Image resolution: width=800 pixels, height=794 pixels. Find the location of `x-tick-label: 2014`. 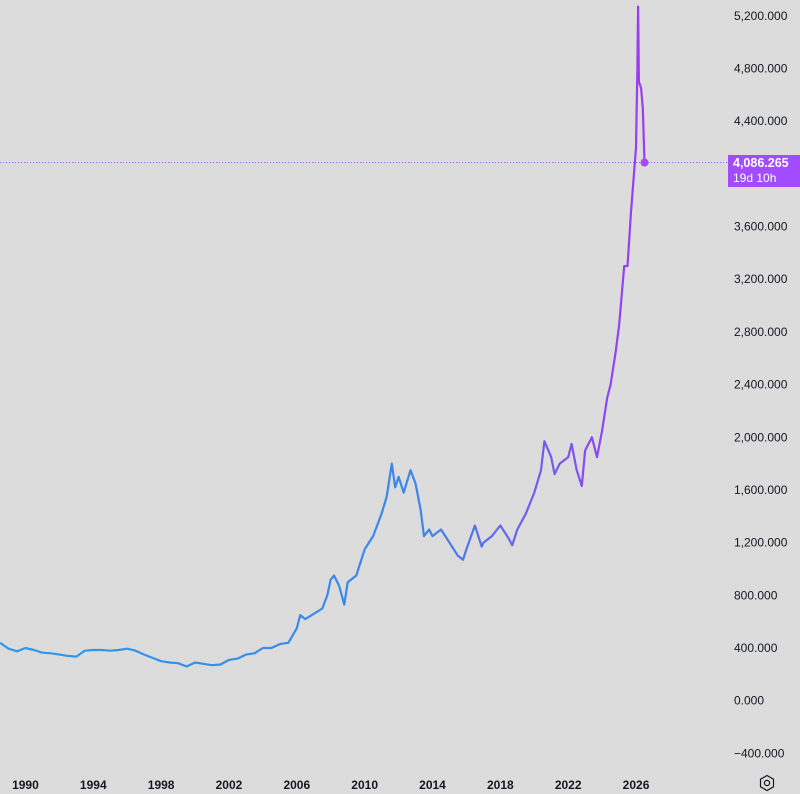

x-tick-label: 2014 is located at coordinates (432, 785).